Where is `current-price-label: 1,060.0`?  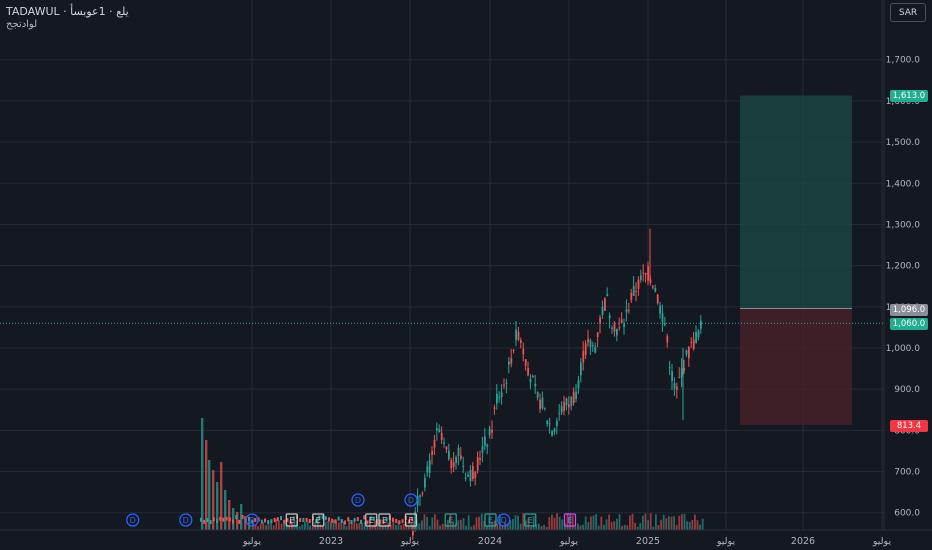
current-price-label: 1,060.0 is located at coordinates (909, 324).